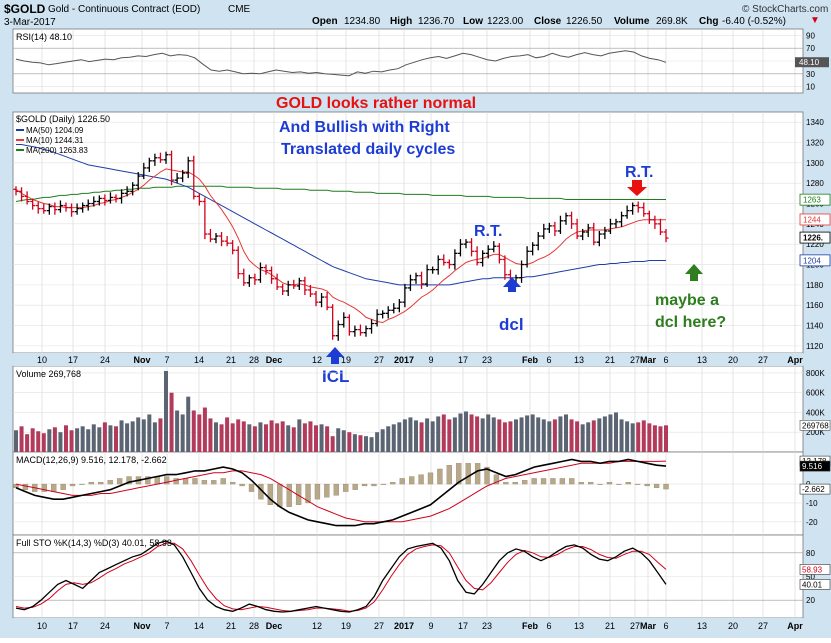  Describe the element at coordinates (632, 21) in the screenshot. I see `volume-label: Volume` at that location.